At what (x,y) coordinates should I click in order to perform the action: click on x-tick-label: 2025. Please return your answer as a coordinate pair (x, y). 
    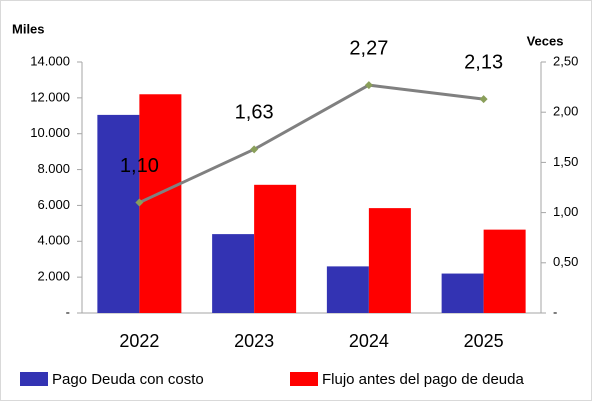
    Looking at the image, I should click on (484, 341).